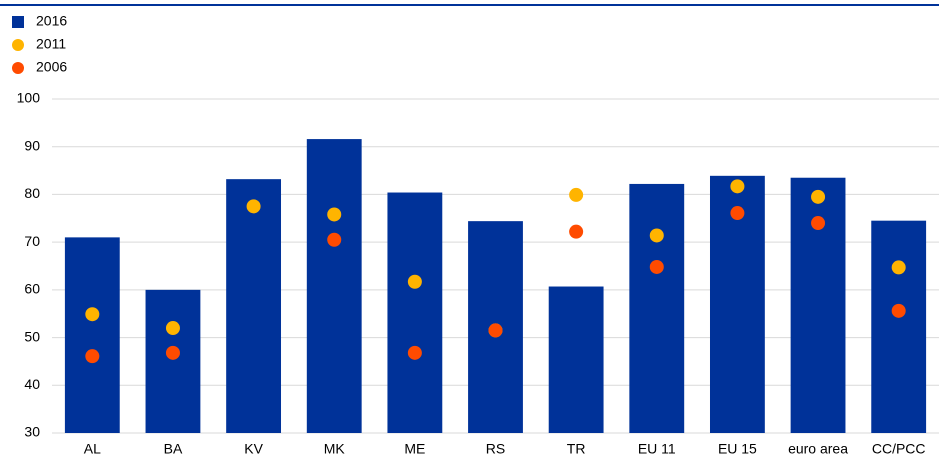 This screenshot has width=939, height=472. I want to click on y-tick-label: 80, so click(32, 193).